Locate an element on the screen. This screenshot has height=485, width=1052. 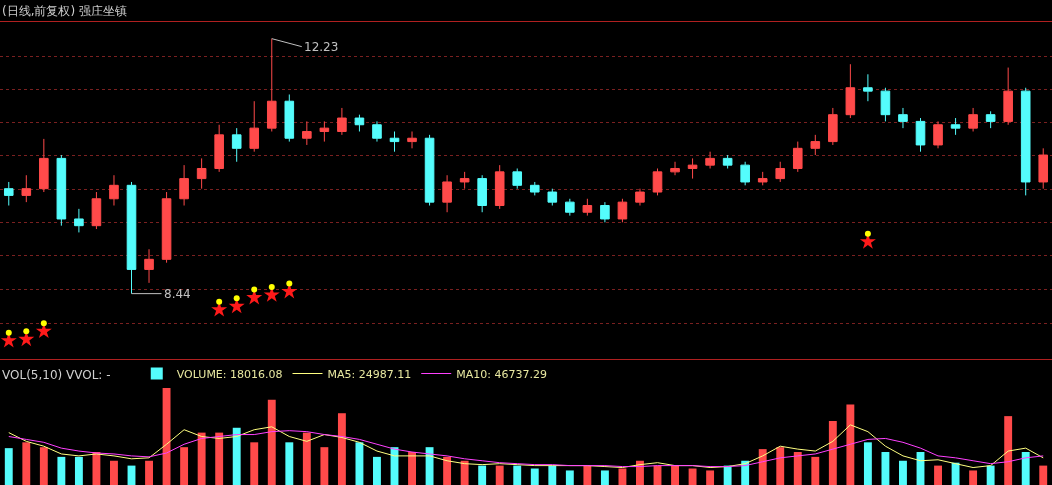
legend-label: MA10: 46737.29 is located at coordinates (501, 374).